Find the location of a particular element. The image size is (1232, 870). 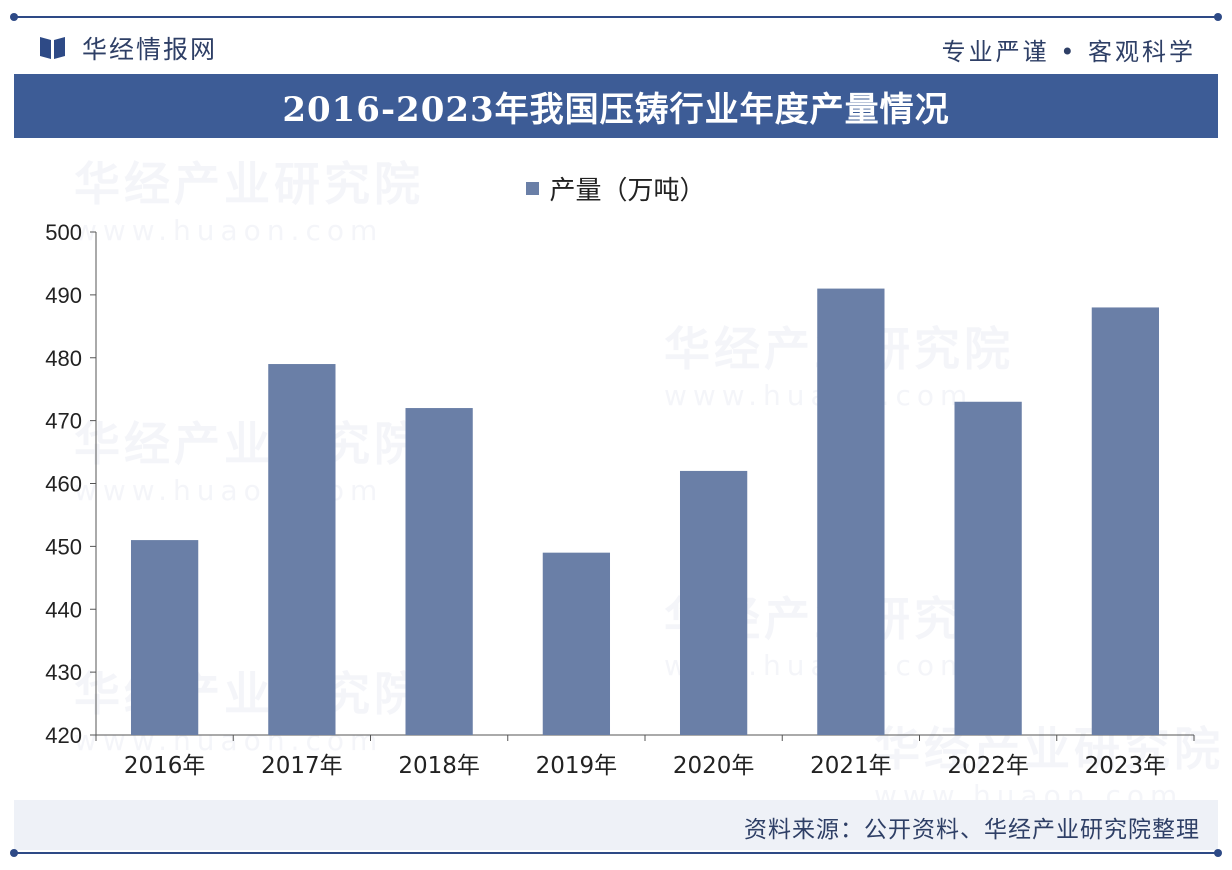

y-tick-label: 430 is located at coordinates (63, 672).